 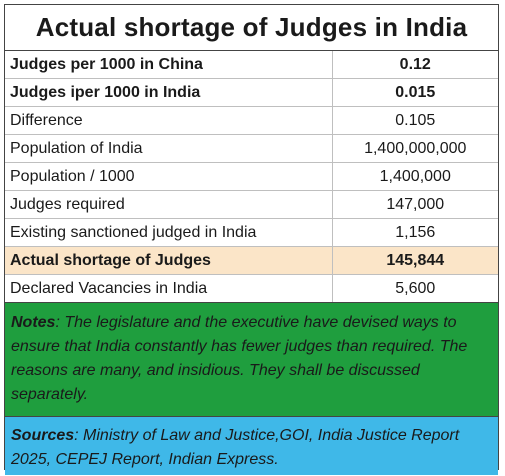 I want to click on table-row: Declared Vacancies in India 5,600, so click(x=251, y=288).